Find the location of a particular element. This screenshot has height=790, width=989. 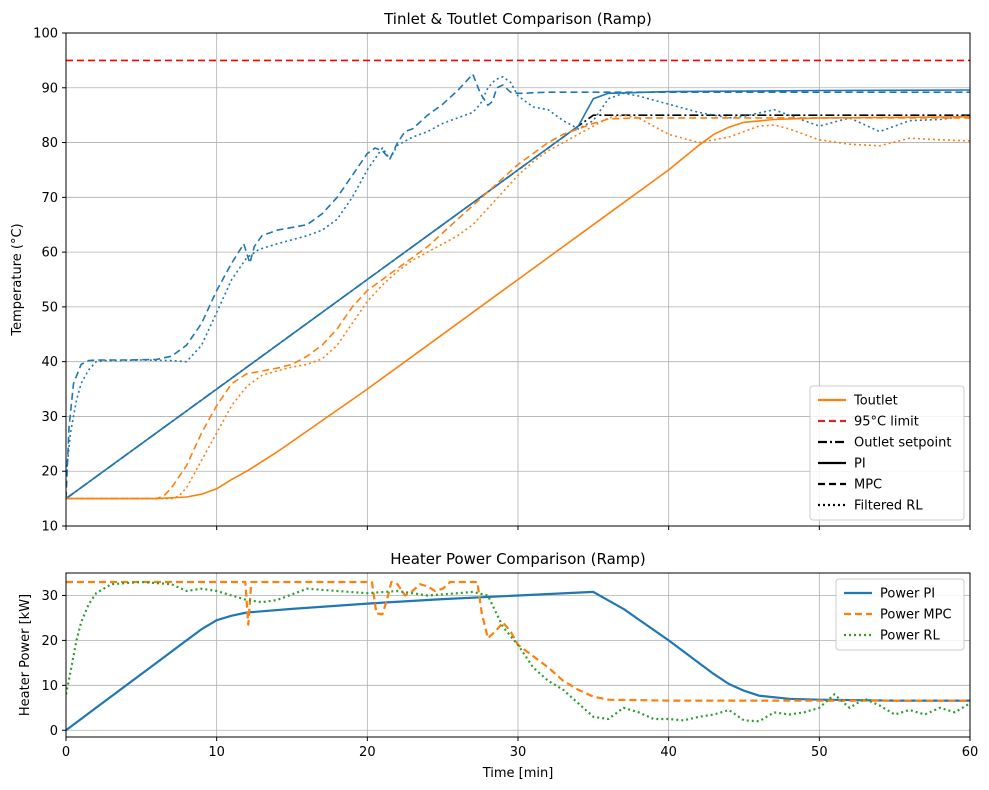

y-tick-label: 0 is located at coordinates (54, 731).